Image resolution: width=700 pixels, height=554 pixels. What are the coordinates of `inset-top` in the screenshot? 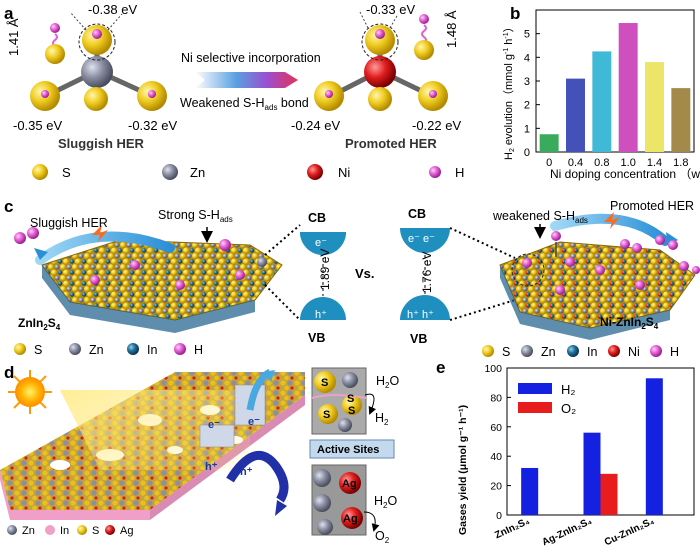 It's located at (339, 401).